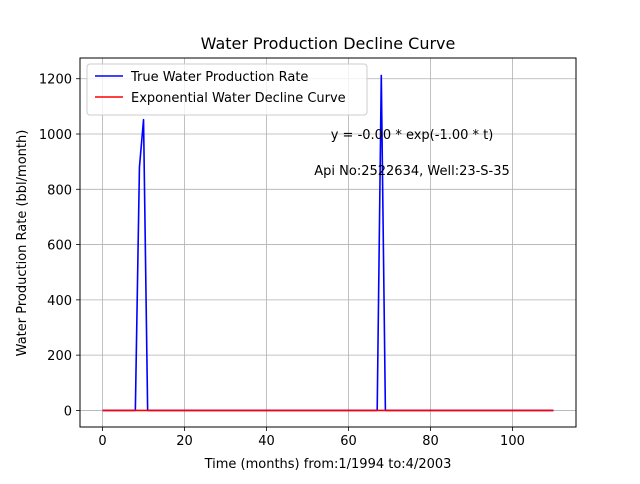  I want to click on y-axis-label: Water Production Rate (bbl/month), so click(22, 243).